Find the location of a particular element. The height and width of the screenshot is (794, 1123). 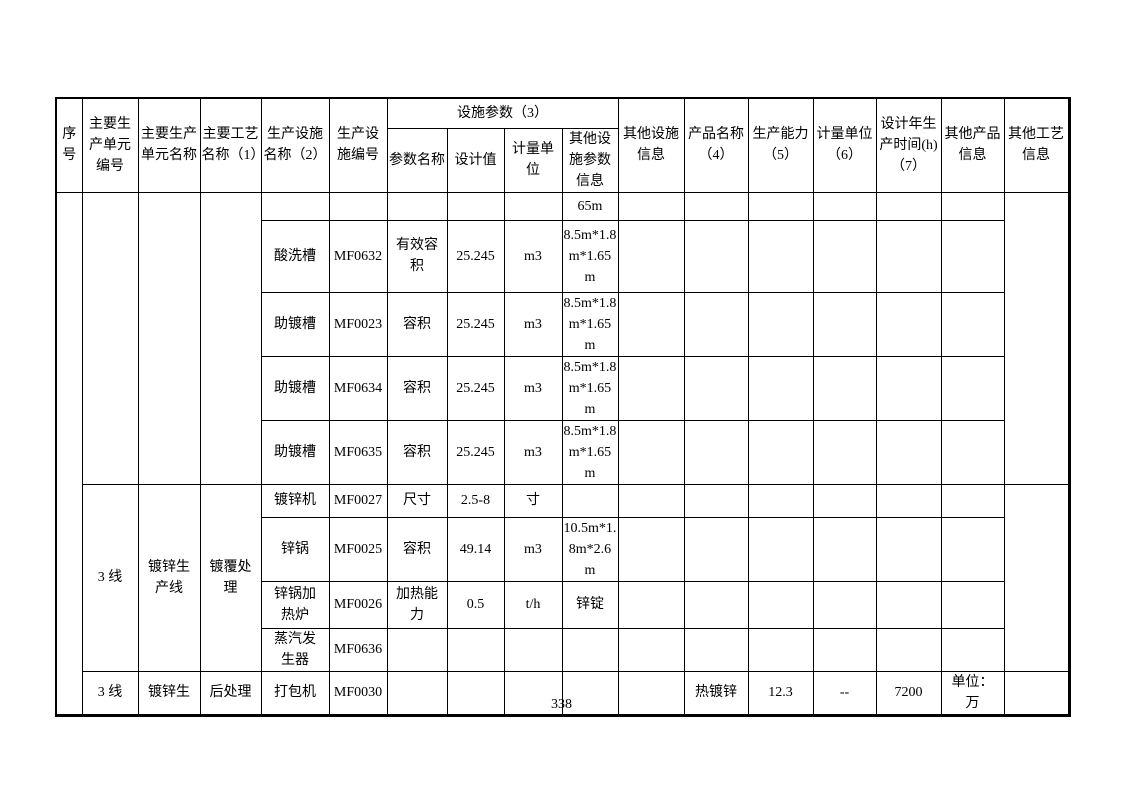

cell-r10-facility-name: 打包机 is located at coordinates (295, 693).